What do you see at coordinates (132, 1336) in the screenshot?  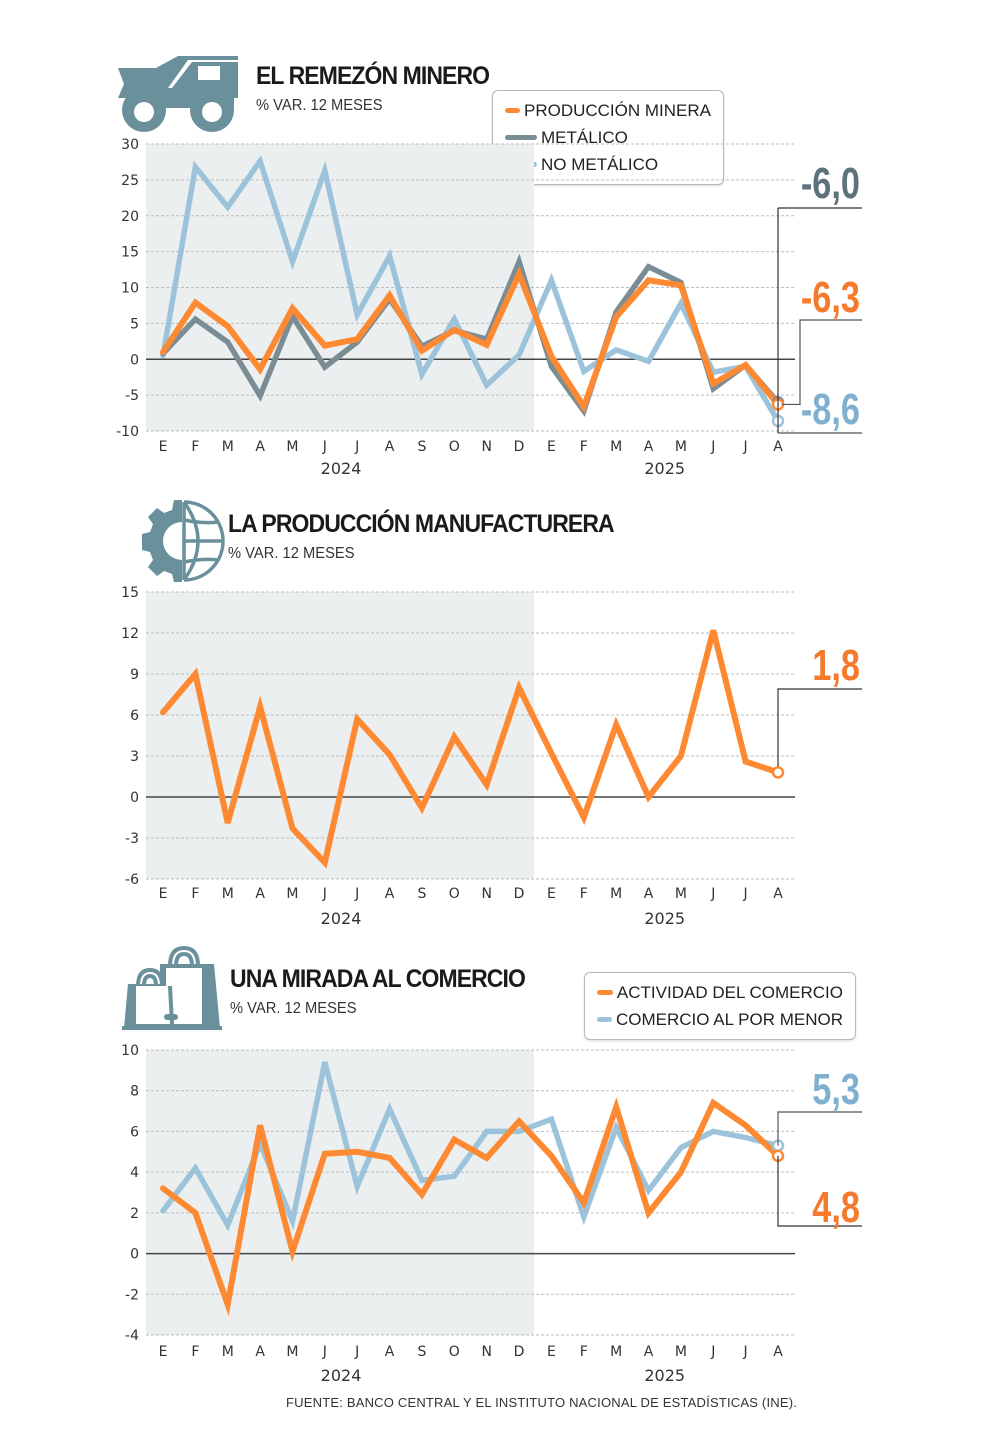 I see `y-tick-label: -4` at bounding box center [132, 1336].